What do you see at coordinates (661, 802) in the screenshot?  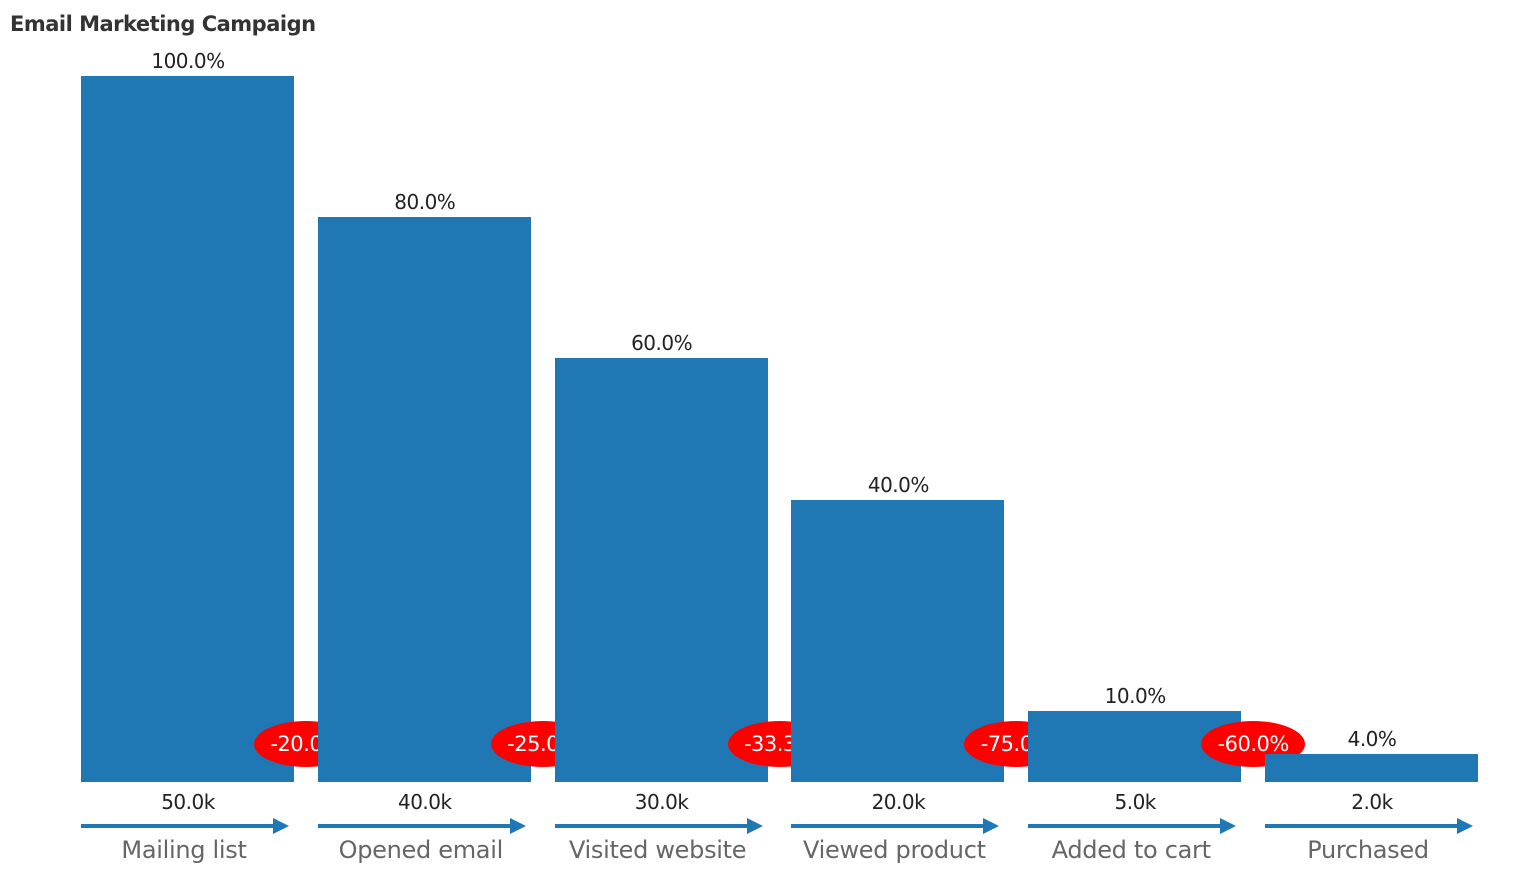 I see `value-label: 30.0k` at bounding box center [661, 802].